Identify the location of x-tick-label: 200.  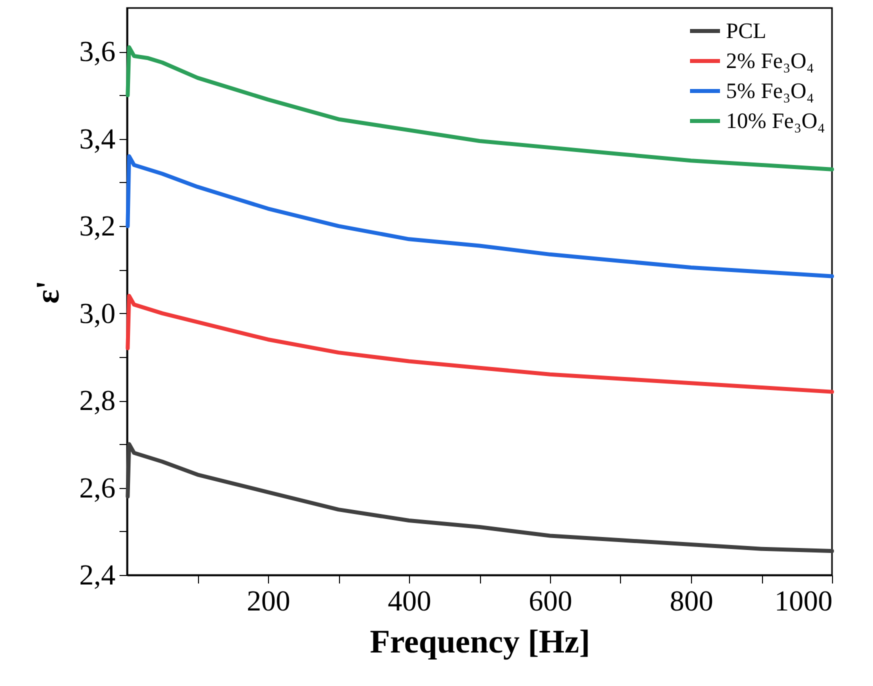
(268, 602).